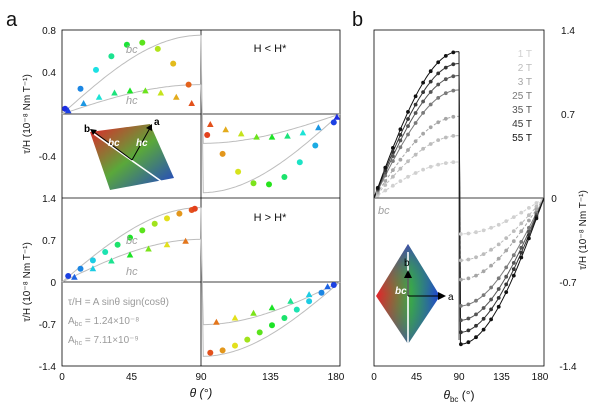 This screenshot has height=412, width=598. Describe the element at coordinates (113, 146) in the screenshot. I see `a-inset-arrow-b` at that location.